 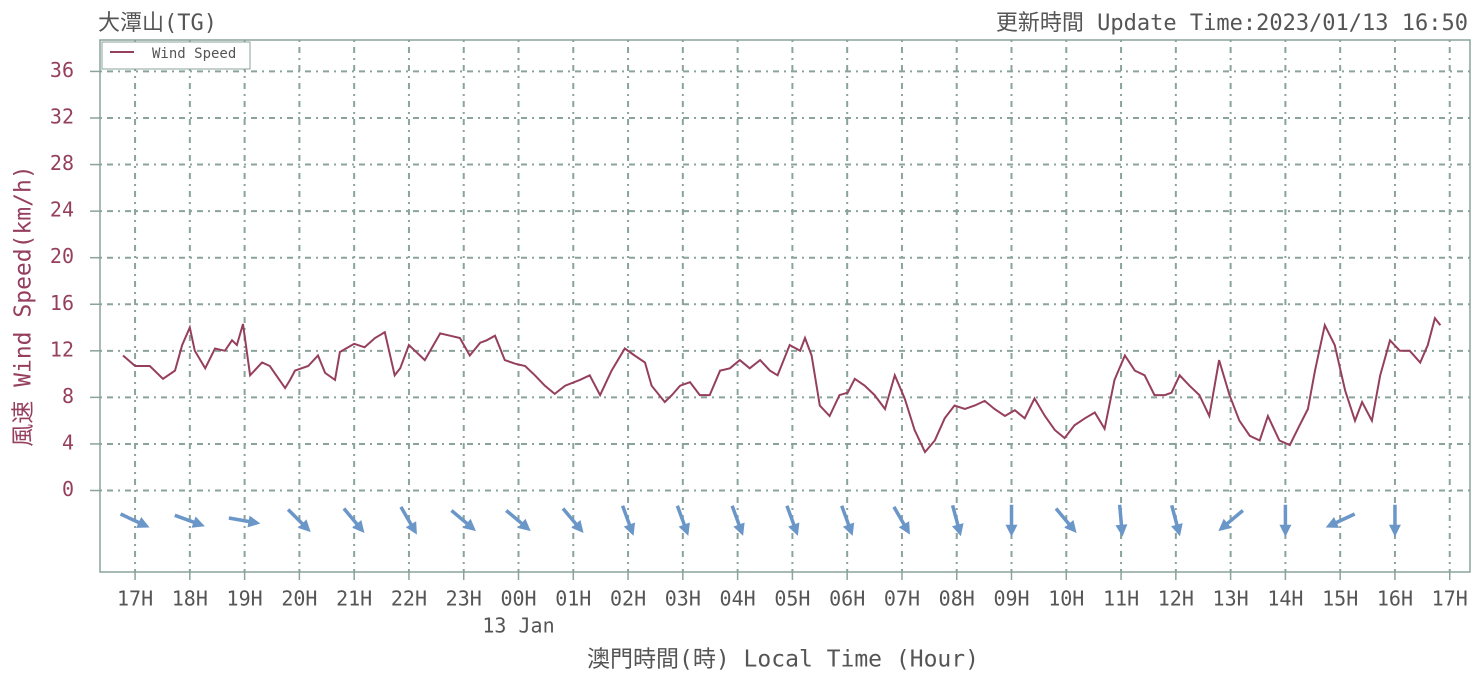 What do you see at coordinates (628, 599) in the screenshot?
I see `x-tick-label: 02H` at bounding box center [628, 599].